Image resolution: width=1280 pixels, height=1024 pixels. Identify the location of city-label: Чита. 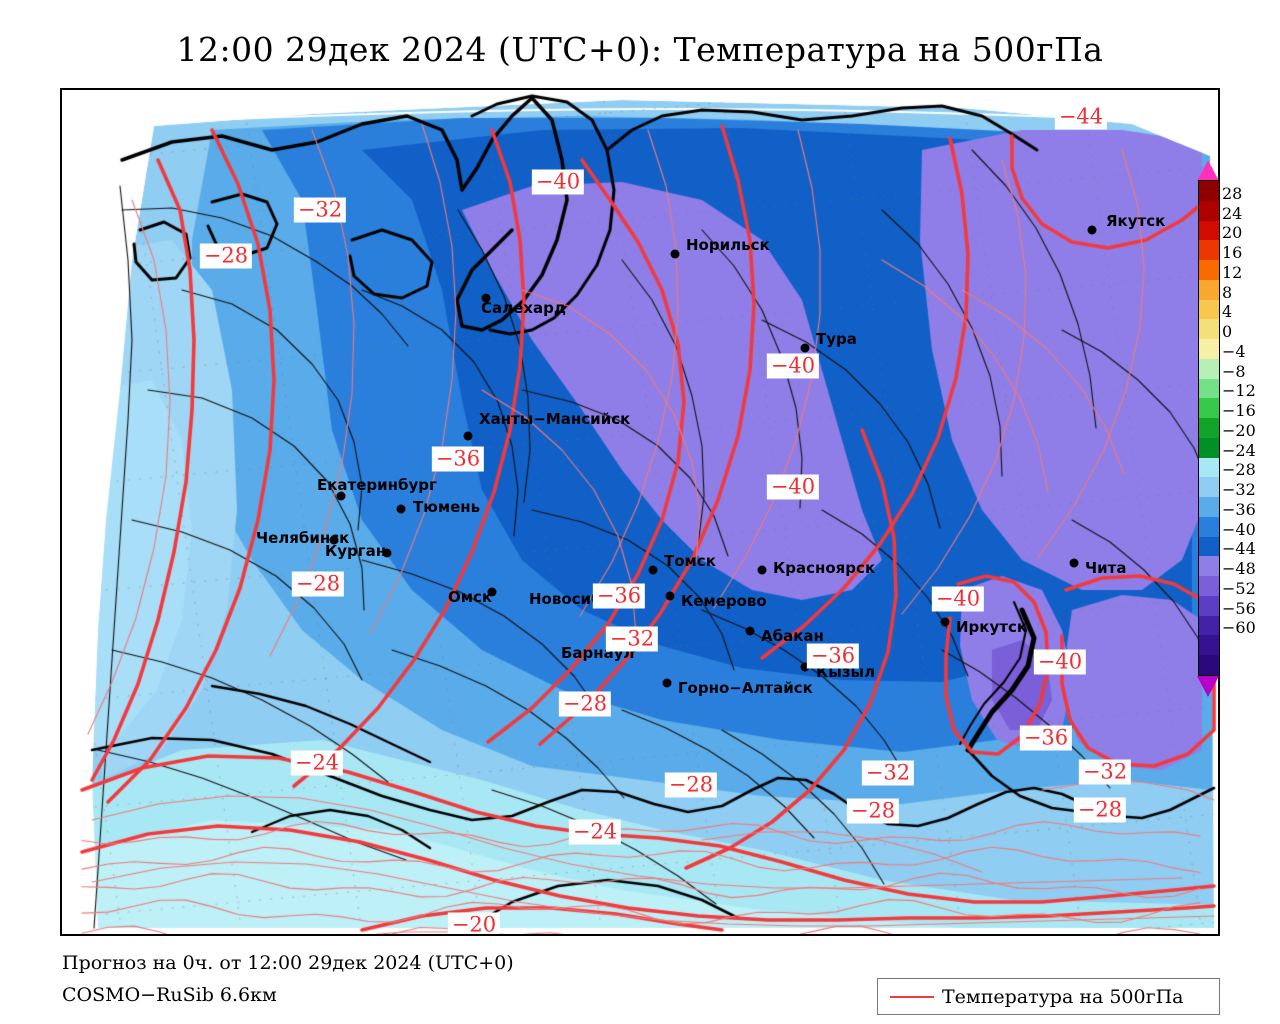
(1106, 568).